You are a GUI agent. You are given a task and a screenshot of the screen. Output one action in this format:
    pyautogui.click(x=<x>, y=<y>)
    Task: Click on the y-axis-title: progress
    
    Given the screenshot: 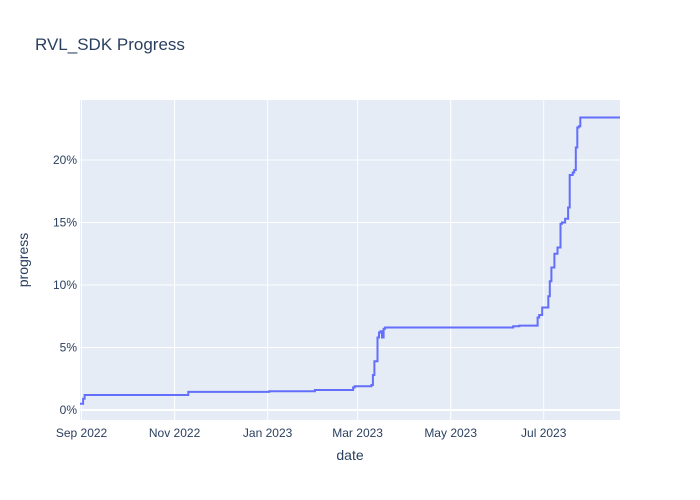 What is the action you would take?
    pyautogui.click(x=23, y=260)
    